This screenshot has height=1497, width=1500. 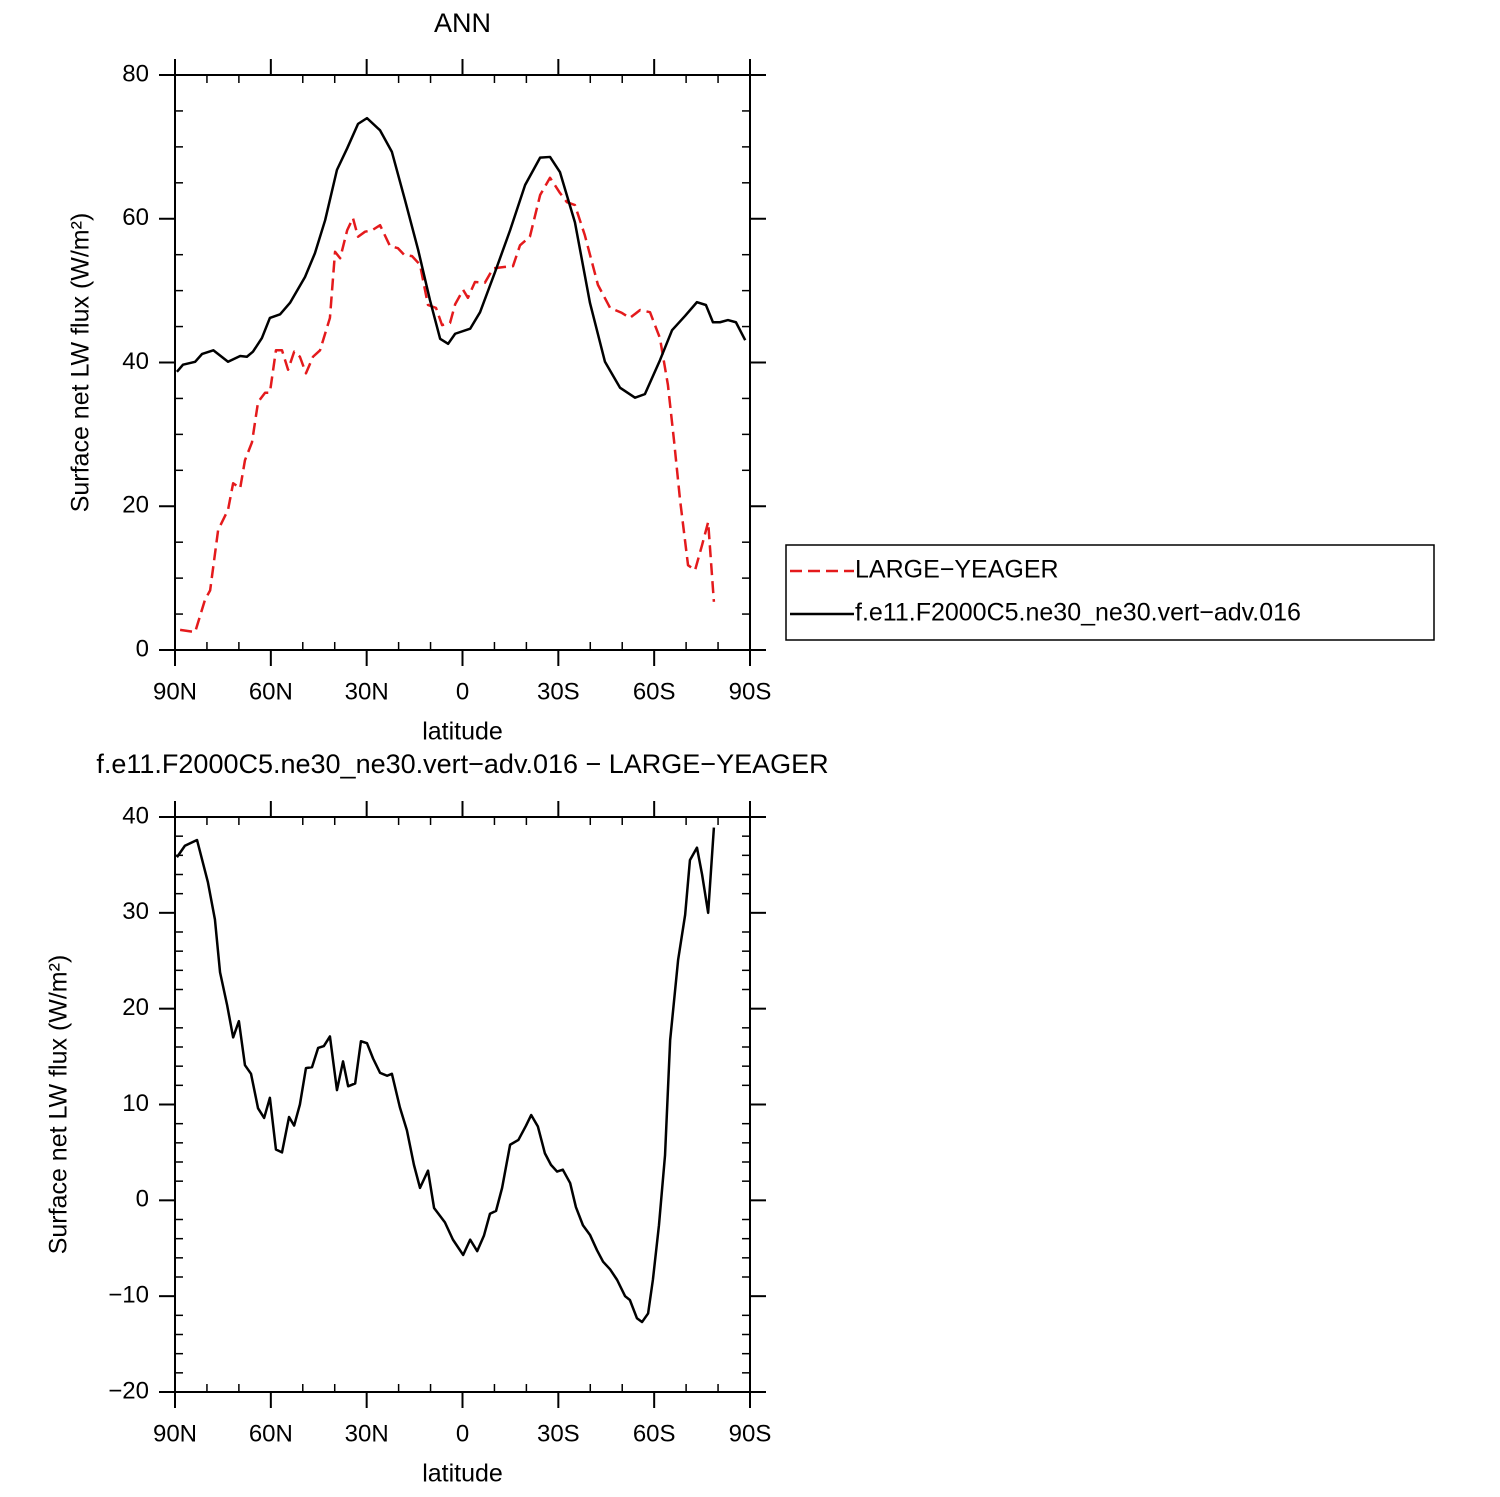 What do you see at coordinates (135, 73) in the screenshot?
I see `y-tick-label: 80` at bounding box center [135, 73].